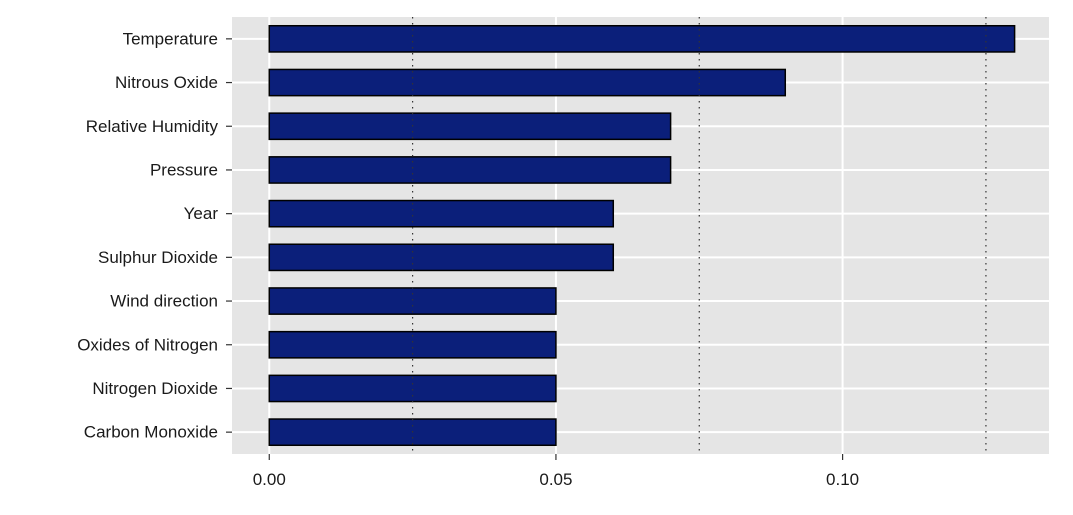 This screenshot has width=1073, height=515. What do you see at coordinates (158, 257) in the screenshot?
I see `y-tick-label: Sulphur Dioxide` at bounding box center [158, 257].